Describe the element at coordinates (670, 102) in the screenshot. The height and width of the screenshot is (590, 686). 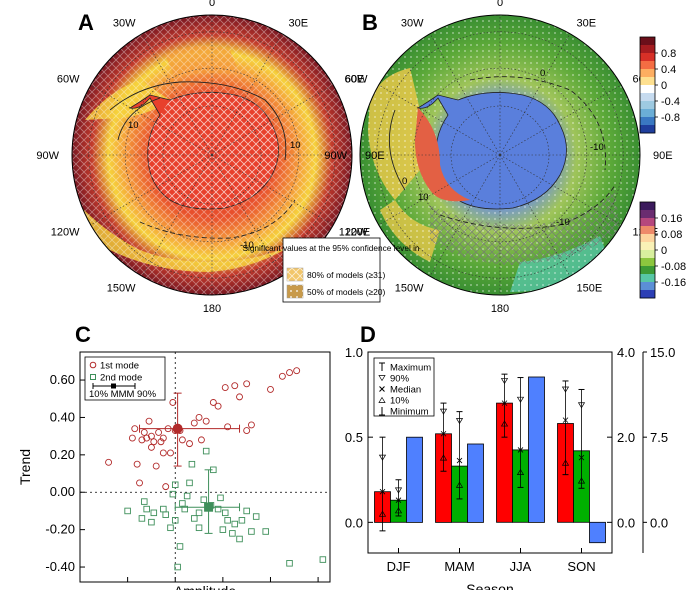
I see `colorbar-top-tick-label: -0.4` at that location.